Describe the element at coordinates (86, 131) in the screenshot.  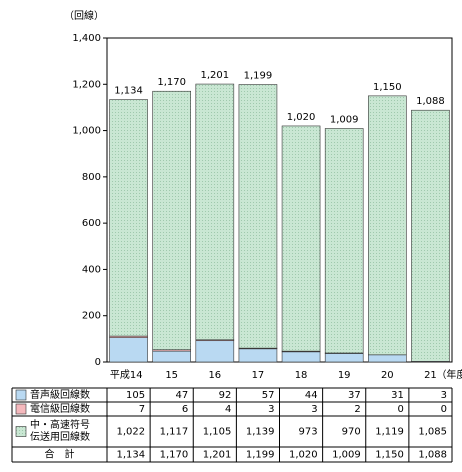
I see `y-tick-label: 1,000` at that location.